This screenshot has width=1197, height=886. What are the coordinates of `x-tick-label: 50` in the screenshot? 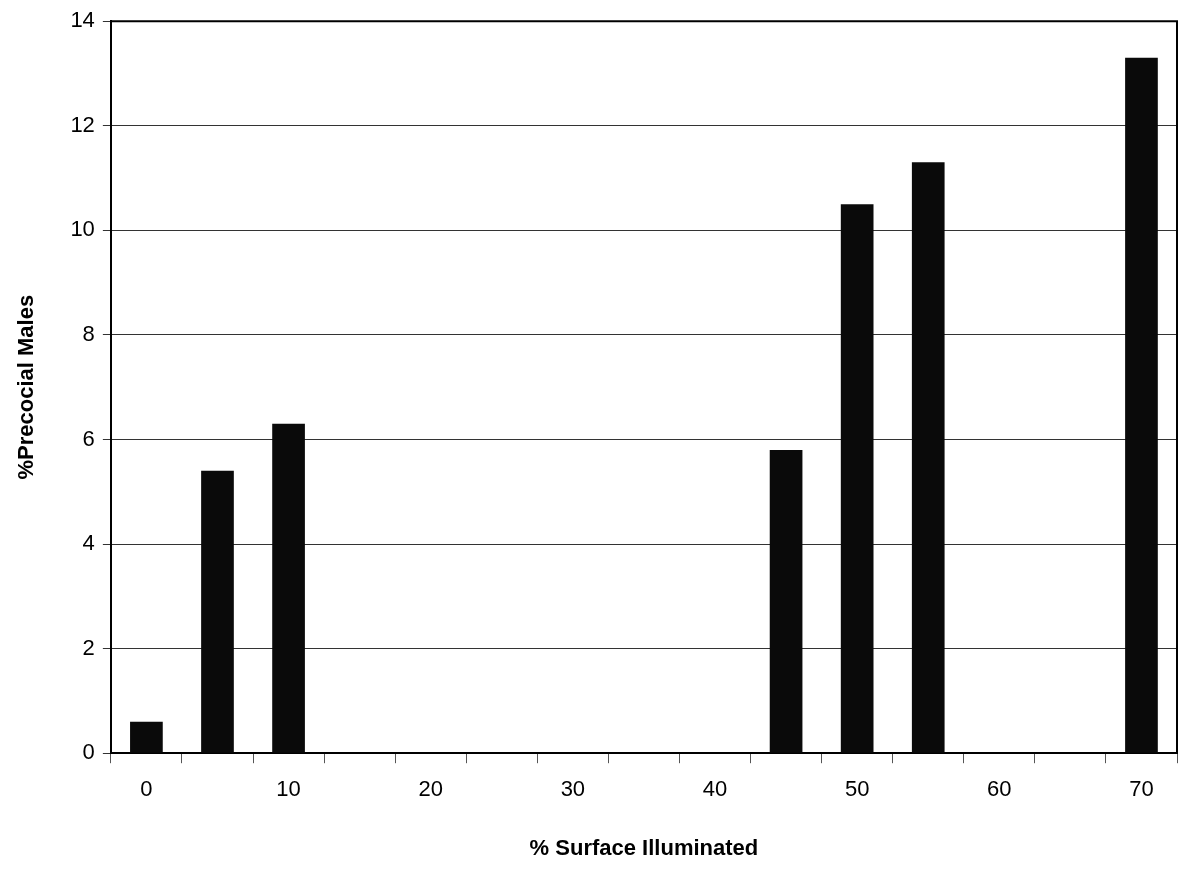 It's located at (857, 789).